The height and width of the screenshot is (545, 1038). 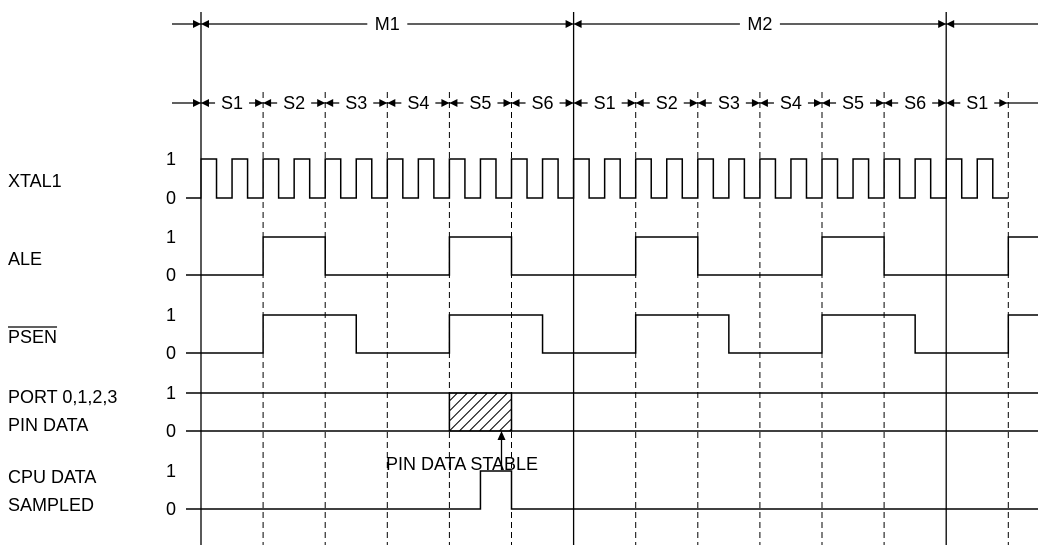 I want to click on ale-waveform, so click(x=612, y=256).